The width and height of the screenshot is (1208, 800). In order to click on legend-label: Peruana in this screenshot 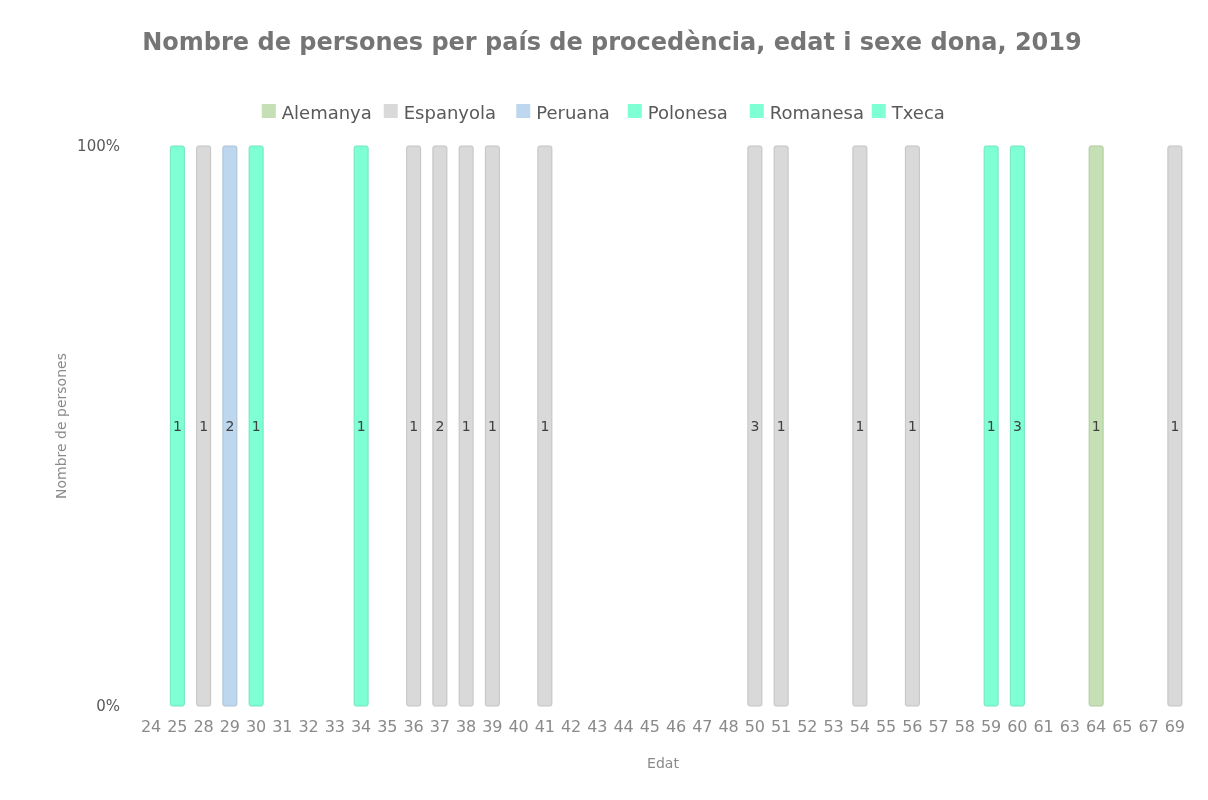, I will do `click(573, 112)`.